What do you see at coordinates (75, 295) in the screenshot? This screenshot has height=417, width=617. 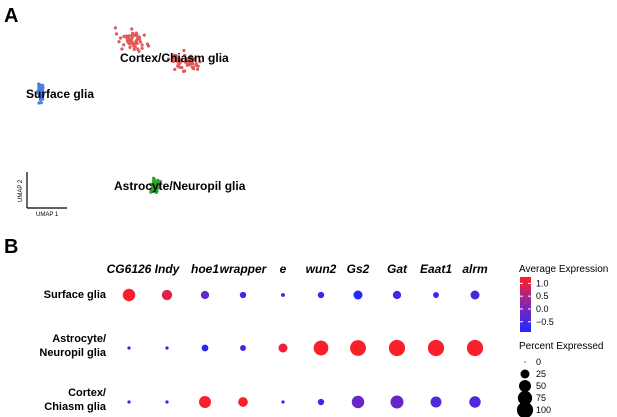 I see `row-label: Surface glia` at bounding box center [75, 295].